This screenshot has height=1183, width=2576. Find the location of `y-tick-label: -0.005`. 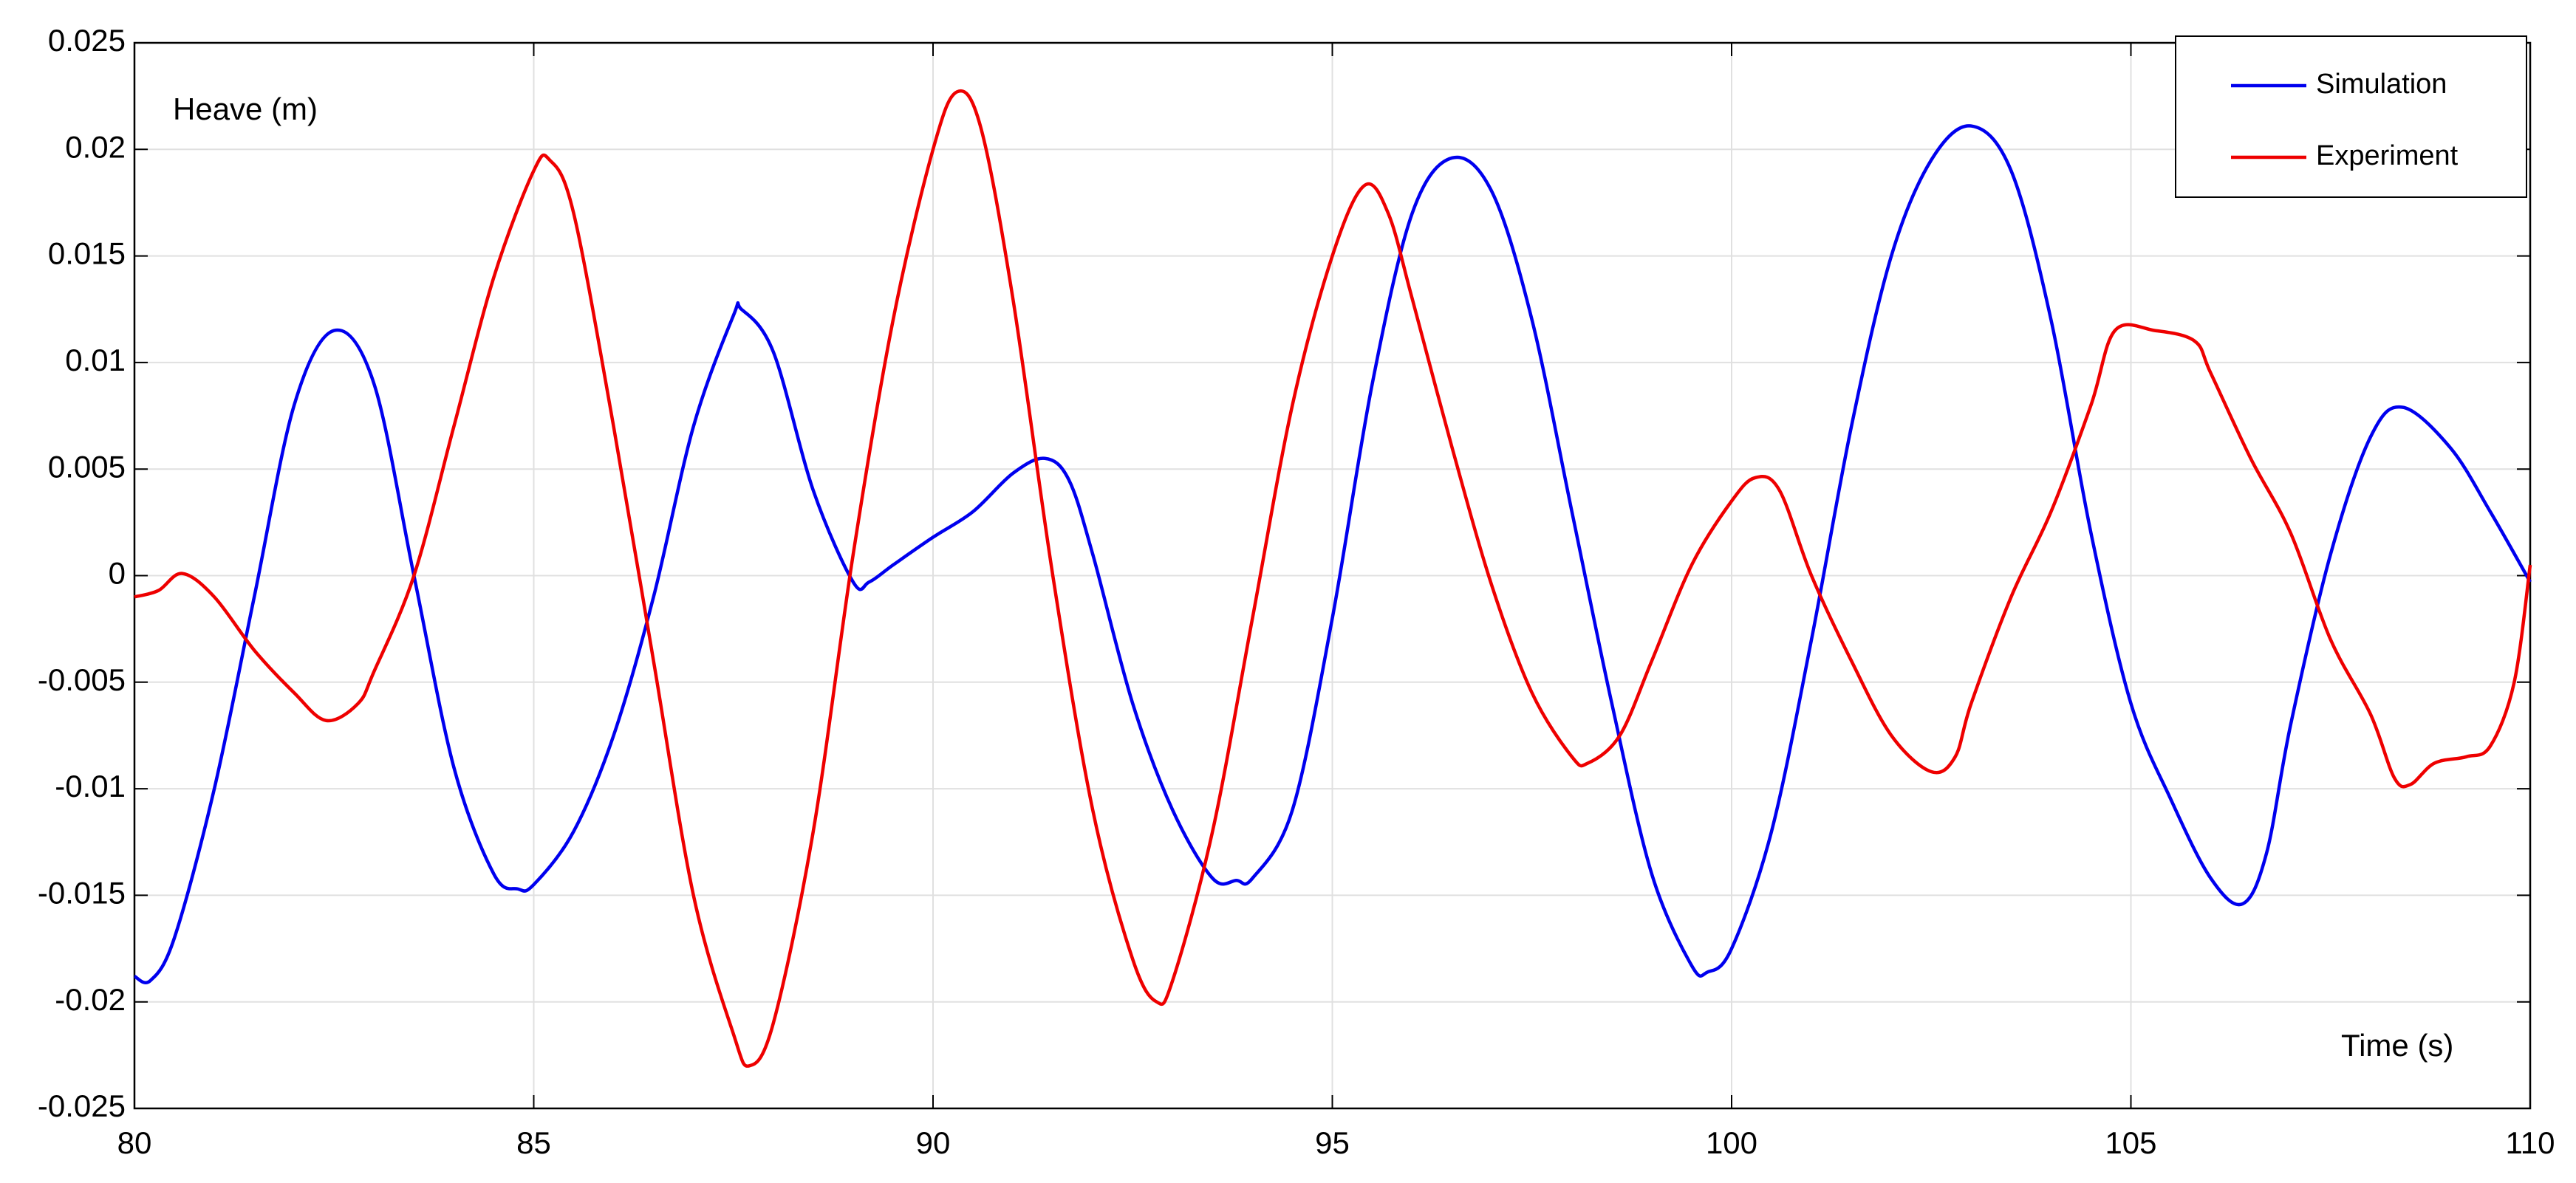

y-tick-label: -0.005 is located at coordinates (82, 679).